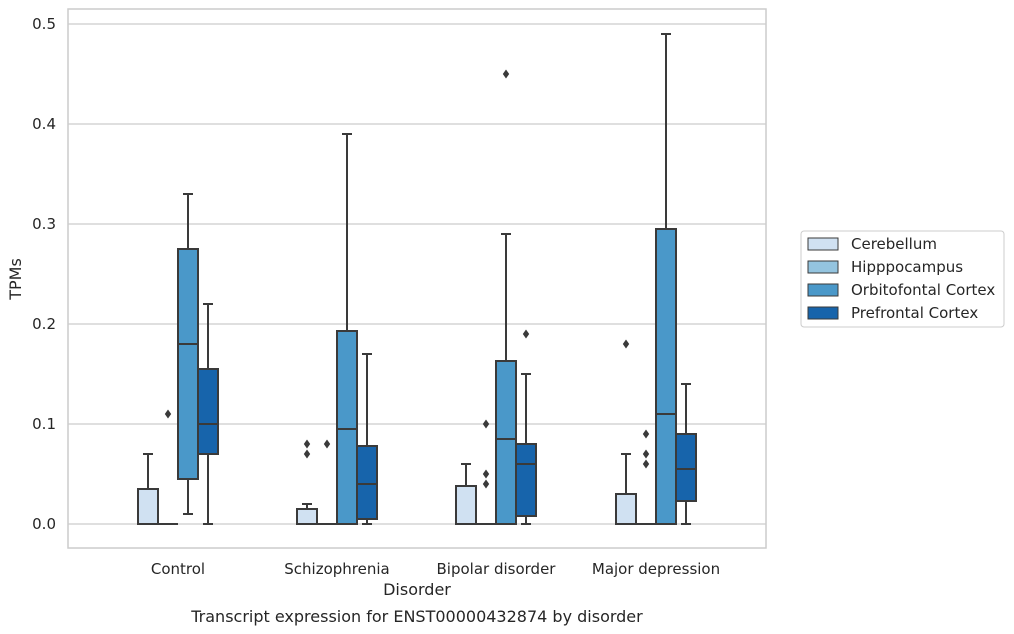 The image size is (1014, 634). What do you see at coordinates (907, 267) in the screenshot?
I see `legend-label: Hipppocampus` at bounding box center [907, 267].